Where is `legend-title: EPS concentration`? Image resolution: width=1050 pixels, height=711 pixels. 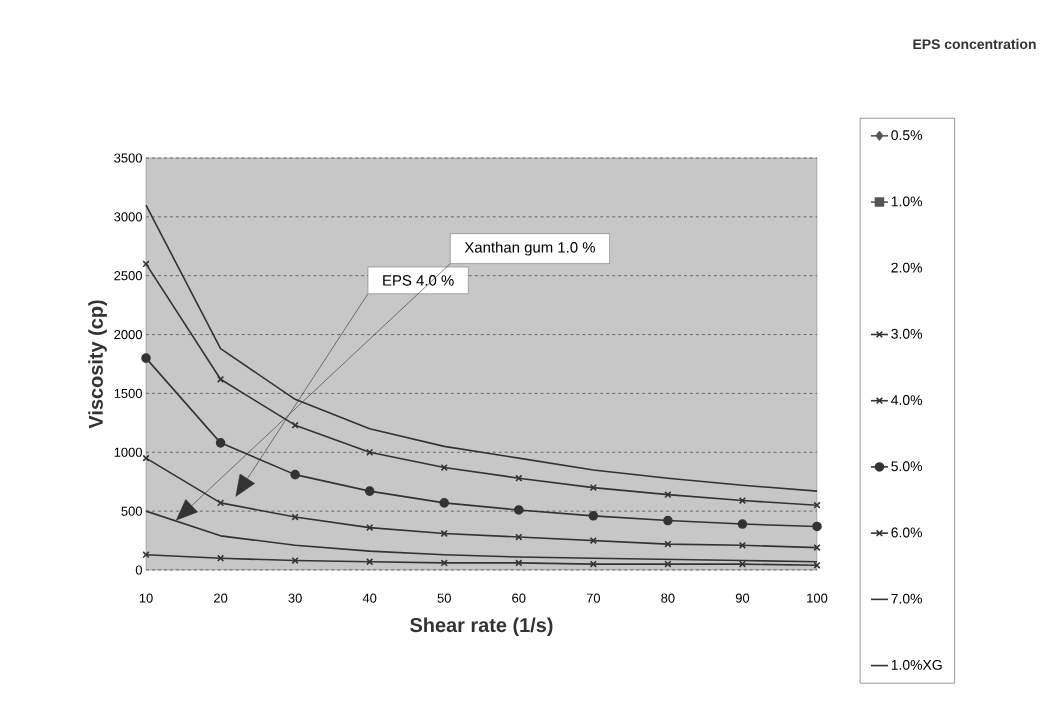 legend-title: EPS concentration is located at coordinates (974, 44).